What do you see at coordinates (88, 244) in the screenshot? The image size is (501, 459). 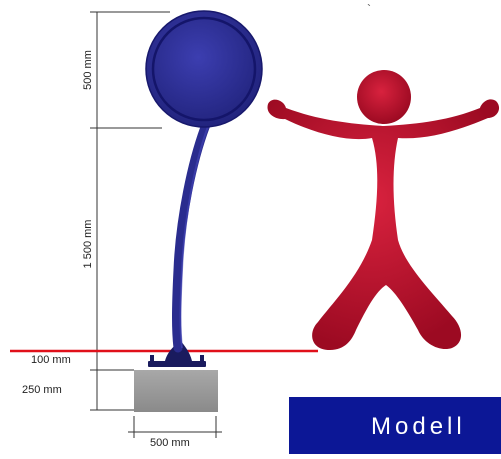 I see `post-height-label: 1 500 mm` at bounding box center [88, 244].